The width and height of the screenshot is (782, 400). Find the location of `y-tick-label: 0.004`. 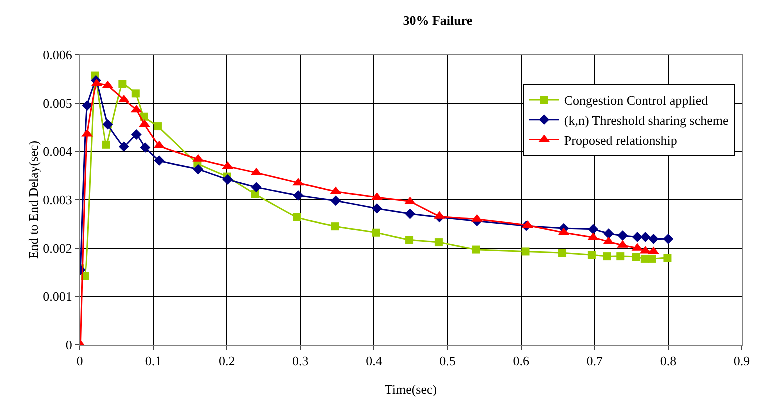

y-tick-label: 0.004 is located at coordinates (58, 152).